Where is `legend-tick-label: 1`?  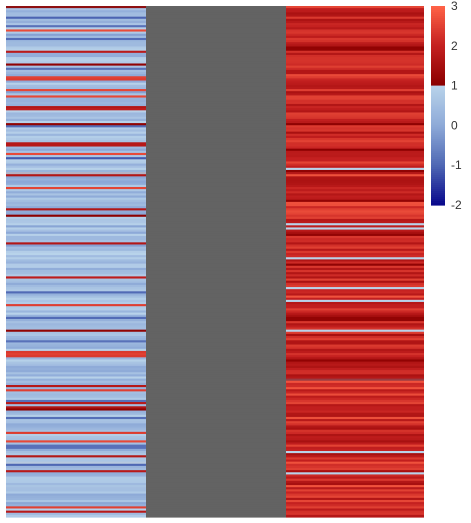 legend-tick-label: 1 is located at coordinates (454, 86).